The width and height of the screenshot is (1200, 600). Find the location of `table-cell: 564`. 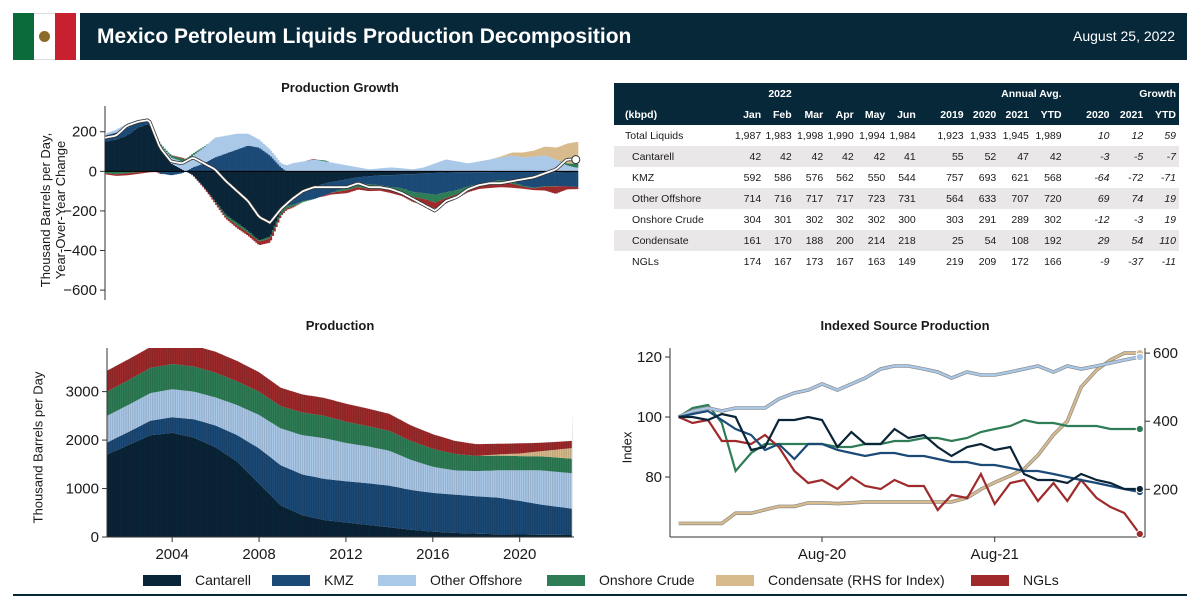

table-cell: 564 is located at coordinates (942, 198).